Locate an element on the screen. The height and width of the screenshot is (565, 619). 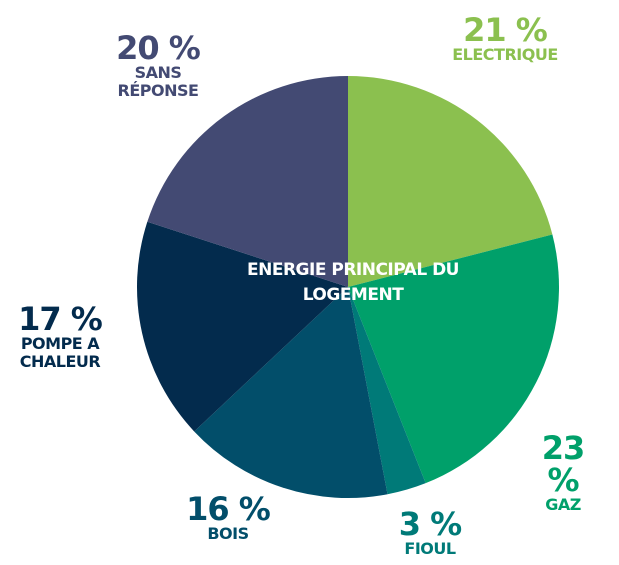
value-label: 3 % is located at coordinates (430, 524).